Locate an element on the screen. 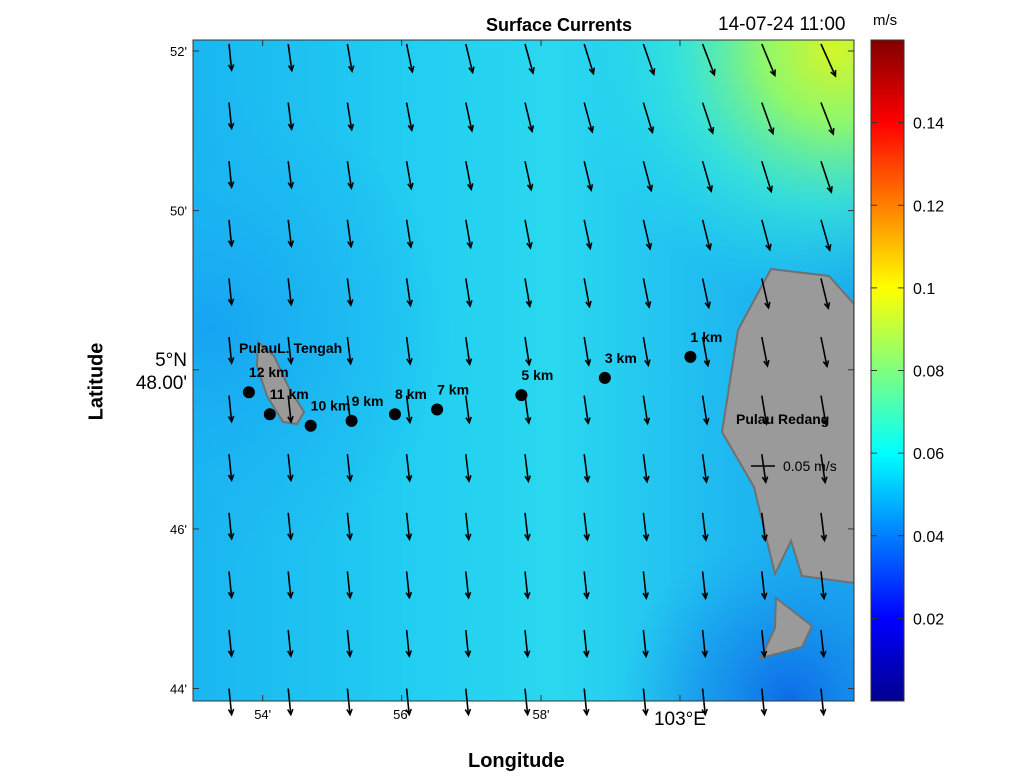  station-label: 11 km is located at coordinates (289, 394).